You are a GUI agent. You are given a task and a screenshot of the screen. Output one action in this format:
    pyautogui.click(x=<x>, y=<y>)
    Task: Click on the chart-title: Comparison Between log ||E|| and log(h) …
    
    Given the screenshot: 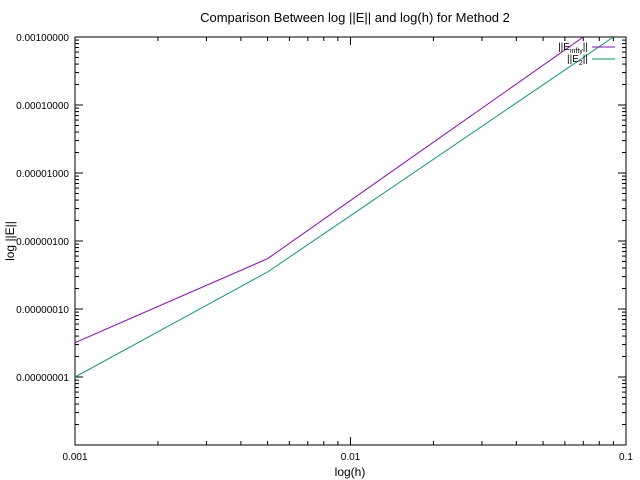 What is the action you would take?
    pyautogui.click(x=355, y=17)
    